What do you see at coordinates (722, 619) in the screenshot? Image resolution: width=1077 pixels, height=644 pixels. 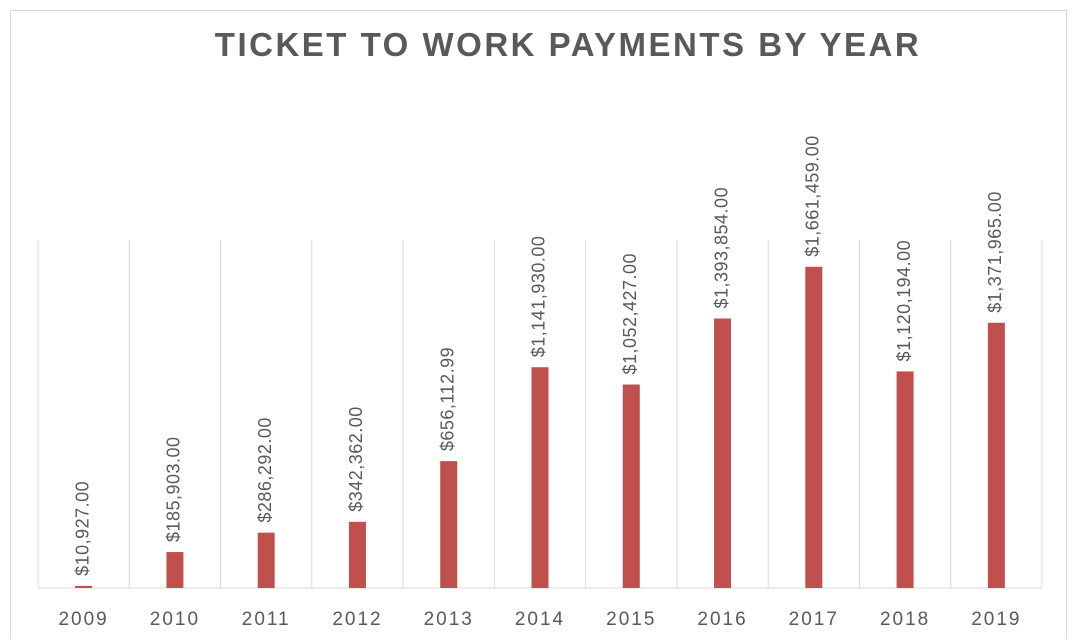 I see `x-tick-label: 2016` at bounding box center [722, 619].